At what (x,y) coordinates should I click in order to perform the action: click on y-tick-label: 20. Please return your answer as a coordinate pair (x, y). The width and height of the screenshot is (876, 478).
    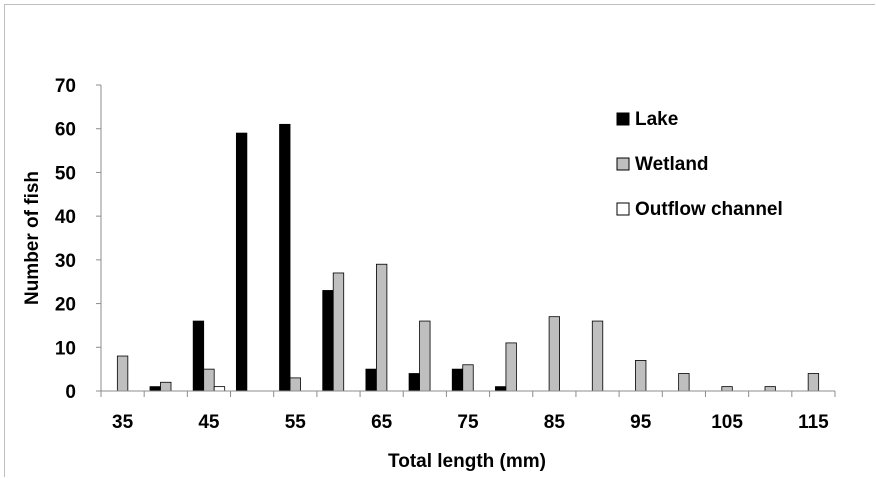
    Looking at the image, I should click on (65, 305).